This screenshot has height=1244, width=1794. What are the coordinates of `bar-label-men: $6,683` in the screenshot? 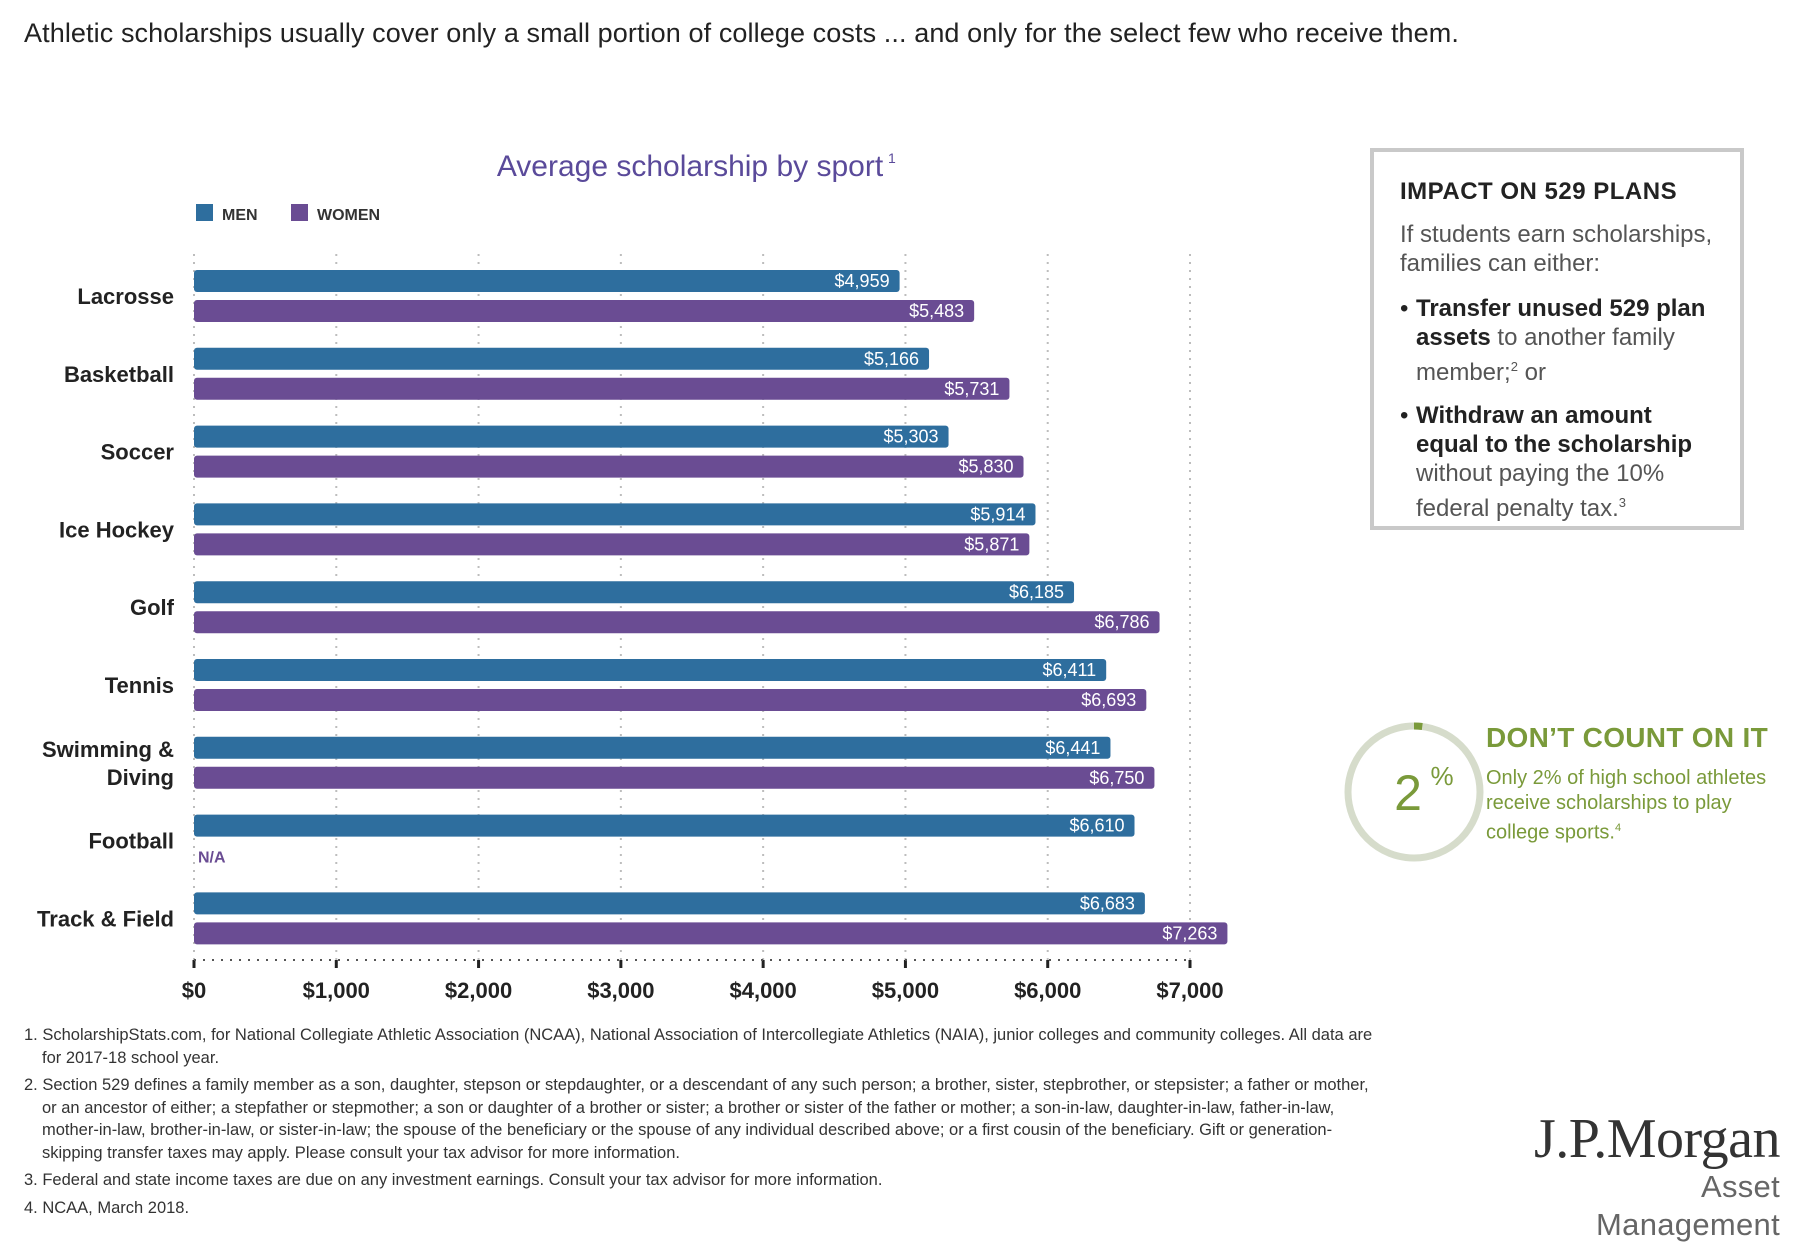 It's located at (1107, 903).